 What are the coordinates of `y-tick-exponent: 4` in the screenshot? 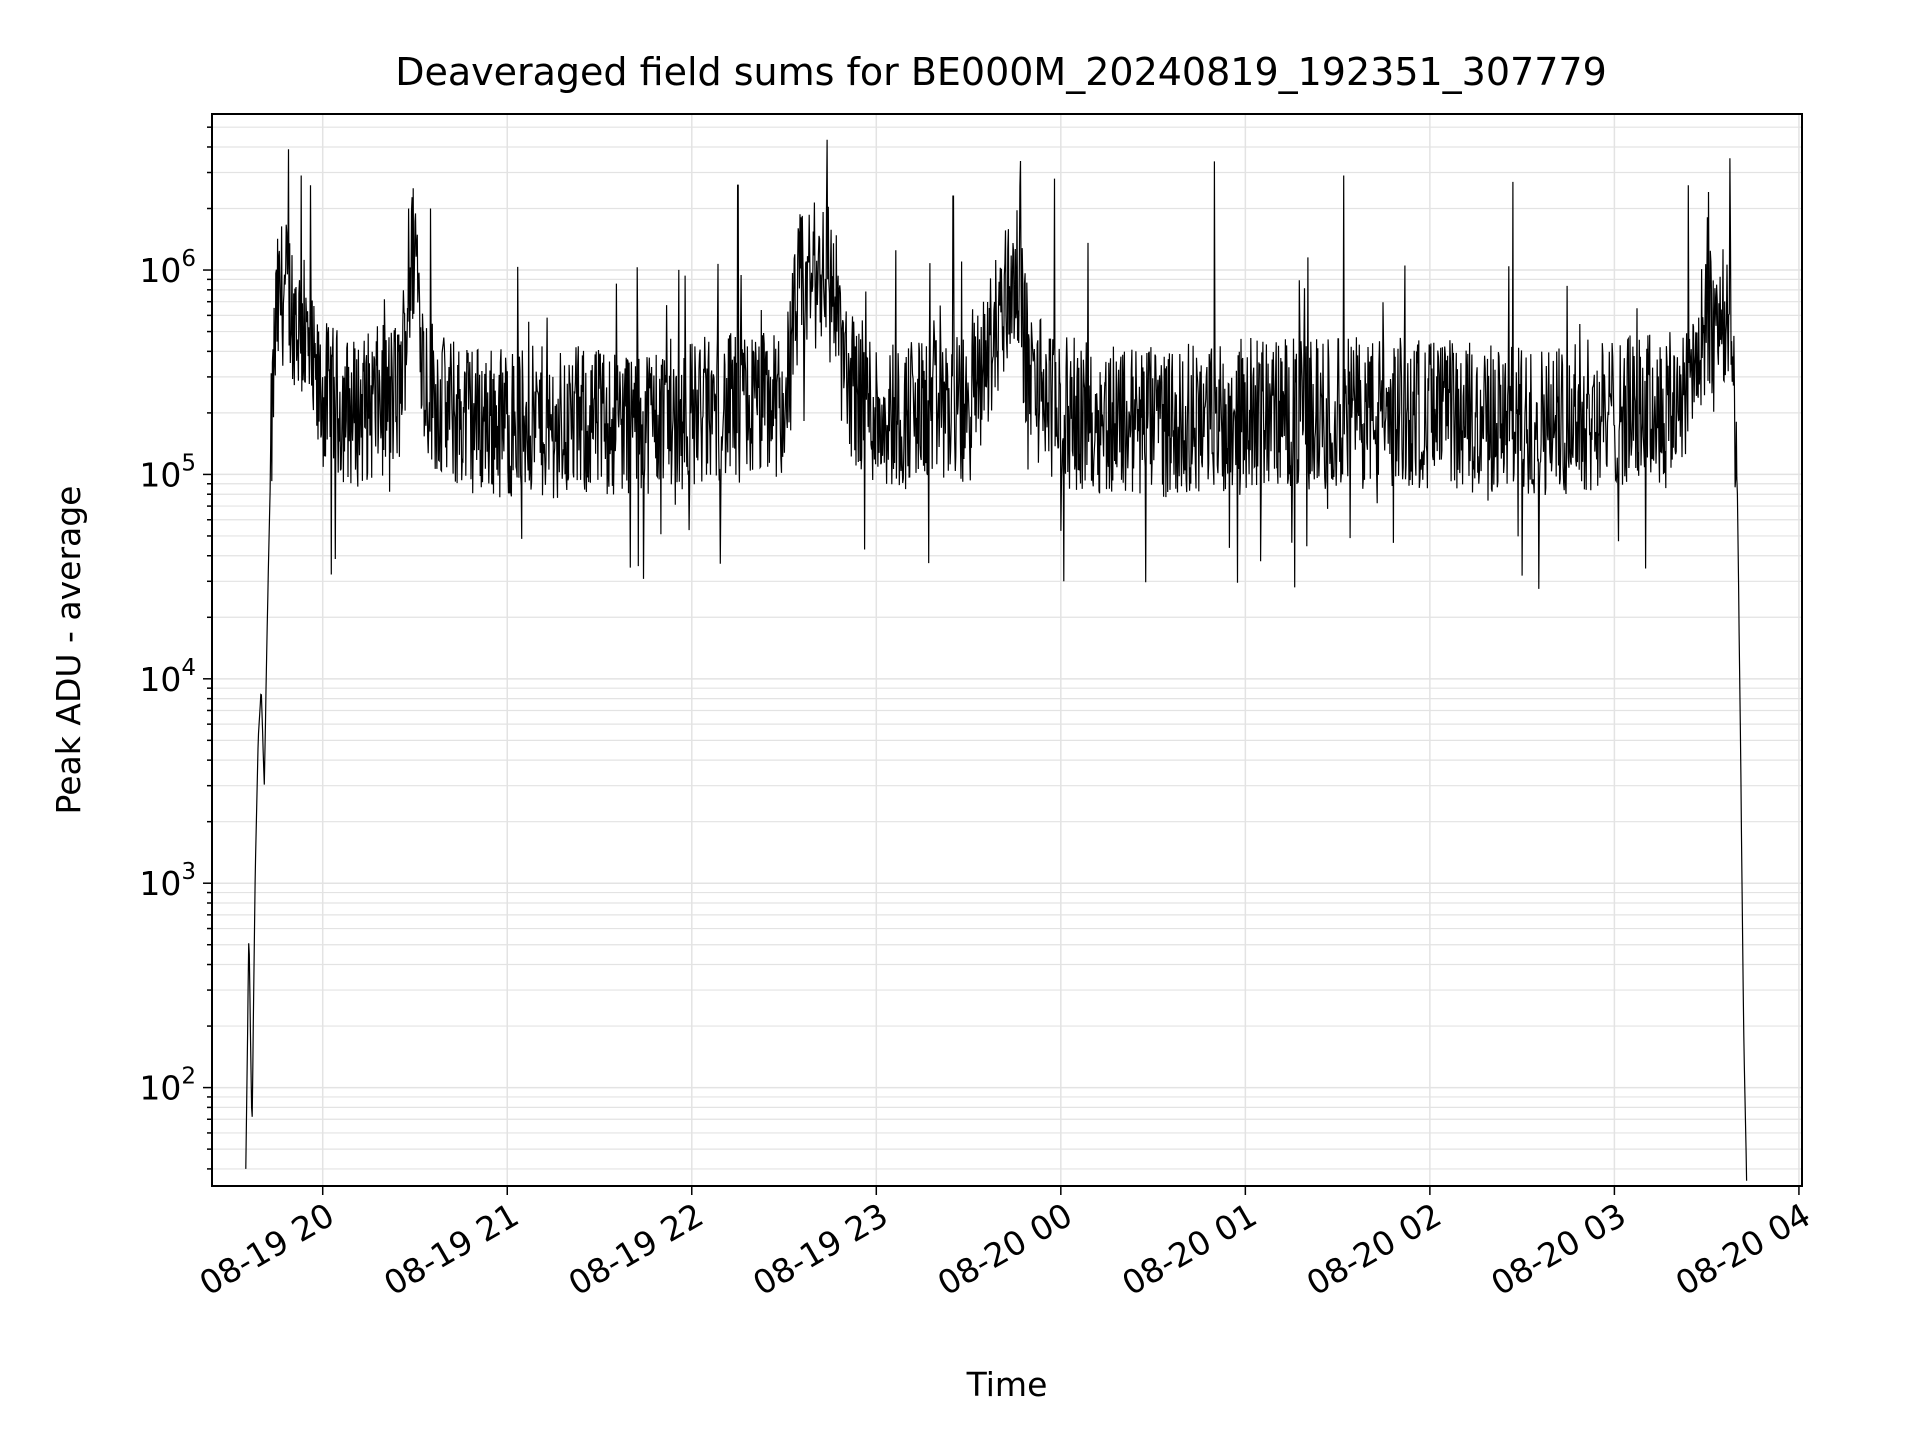 It's located at (188, 668).